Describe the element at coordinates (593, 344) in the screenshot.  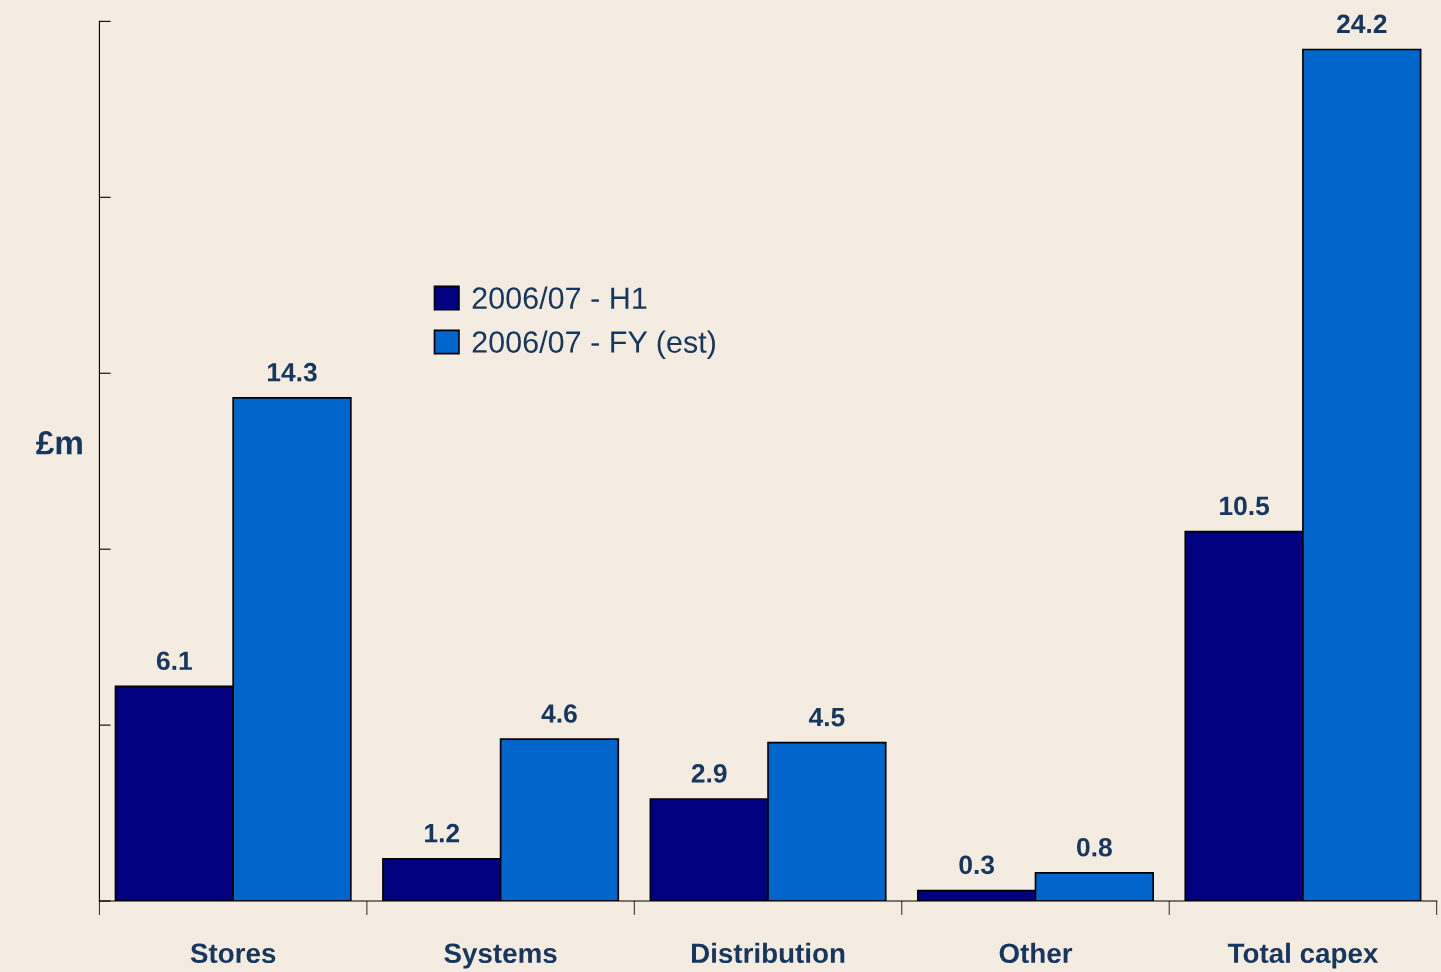
I see `legend-label: 2006/07 - FY (est)` at that location.